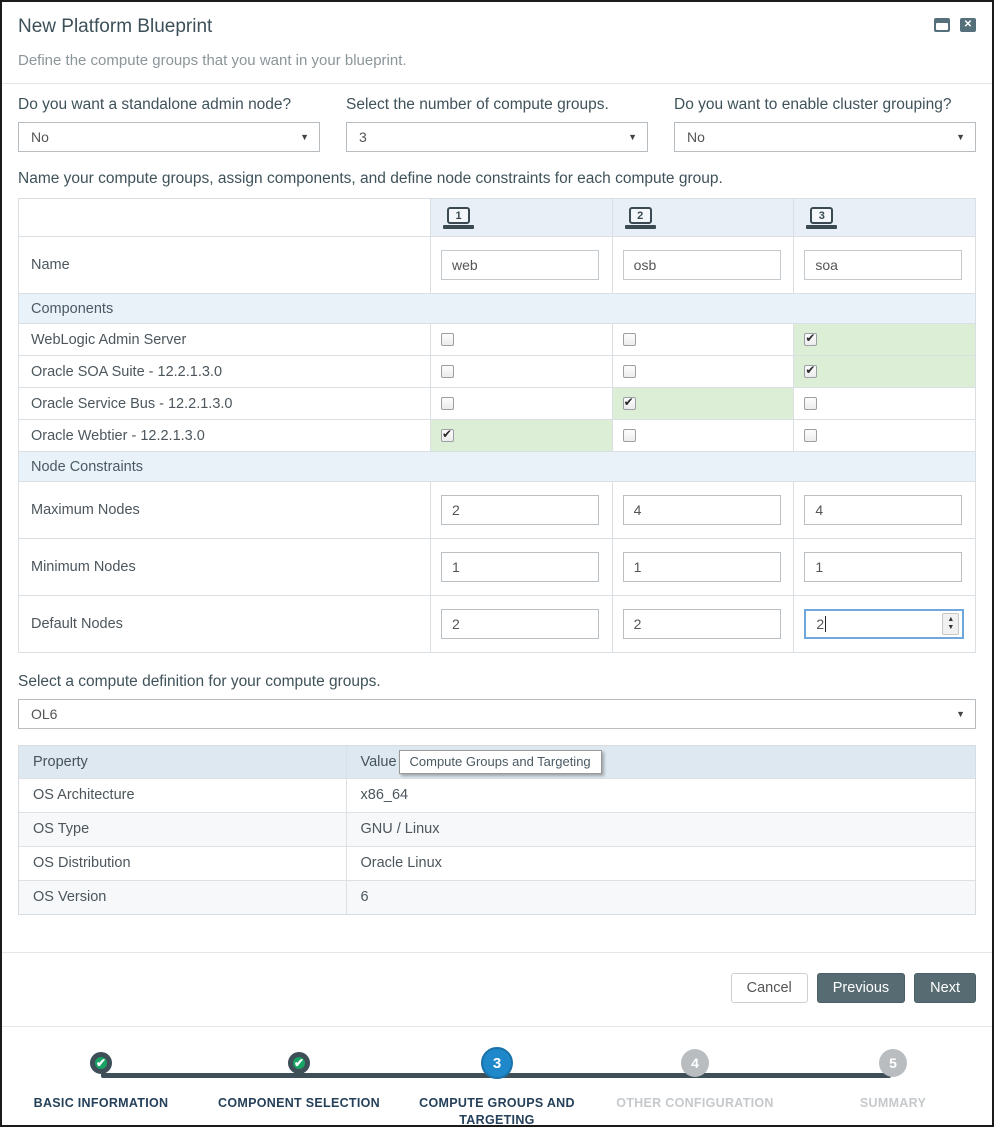 The width and height of the screenshot is (994, 1127). Describe the element at coordinates (520, 567) in the screenshot. I see `min-nodes-input-1: 1` at that location.